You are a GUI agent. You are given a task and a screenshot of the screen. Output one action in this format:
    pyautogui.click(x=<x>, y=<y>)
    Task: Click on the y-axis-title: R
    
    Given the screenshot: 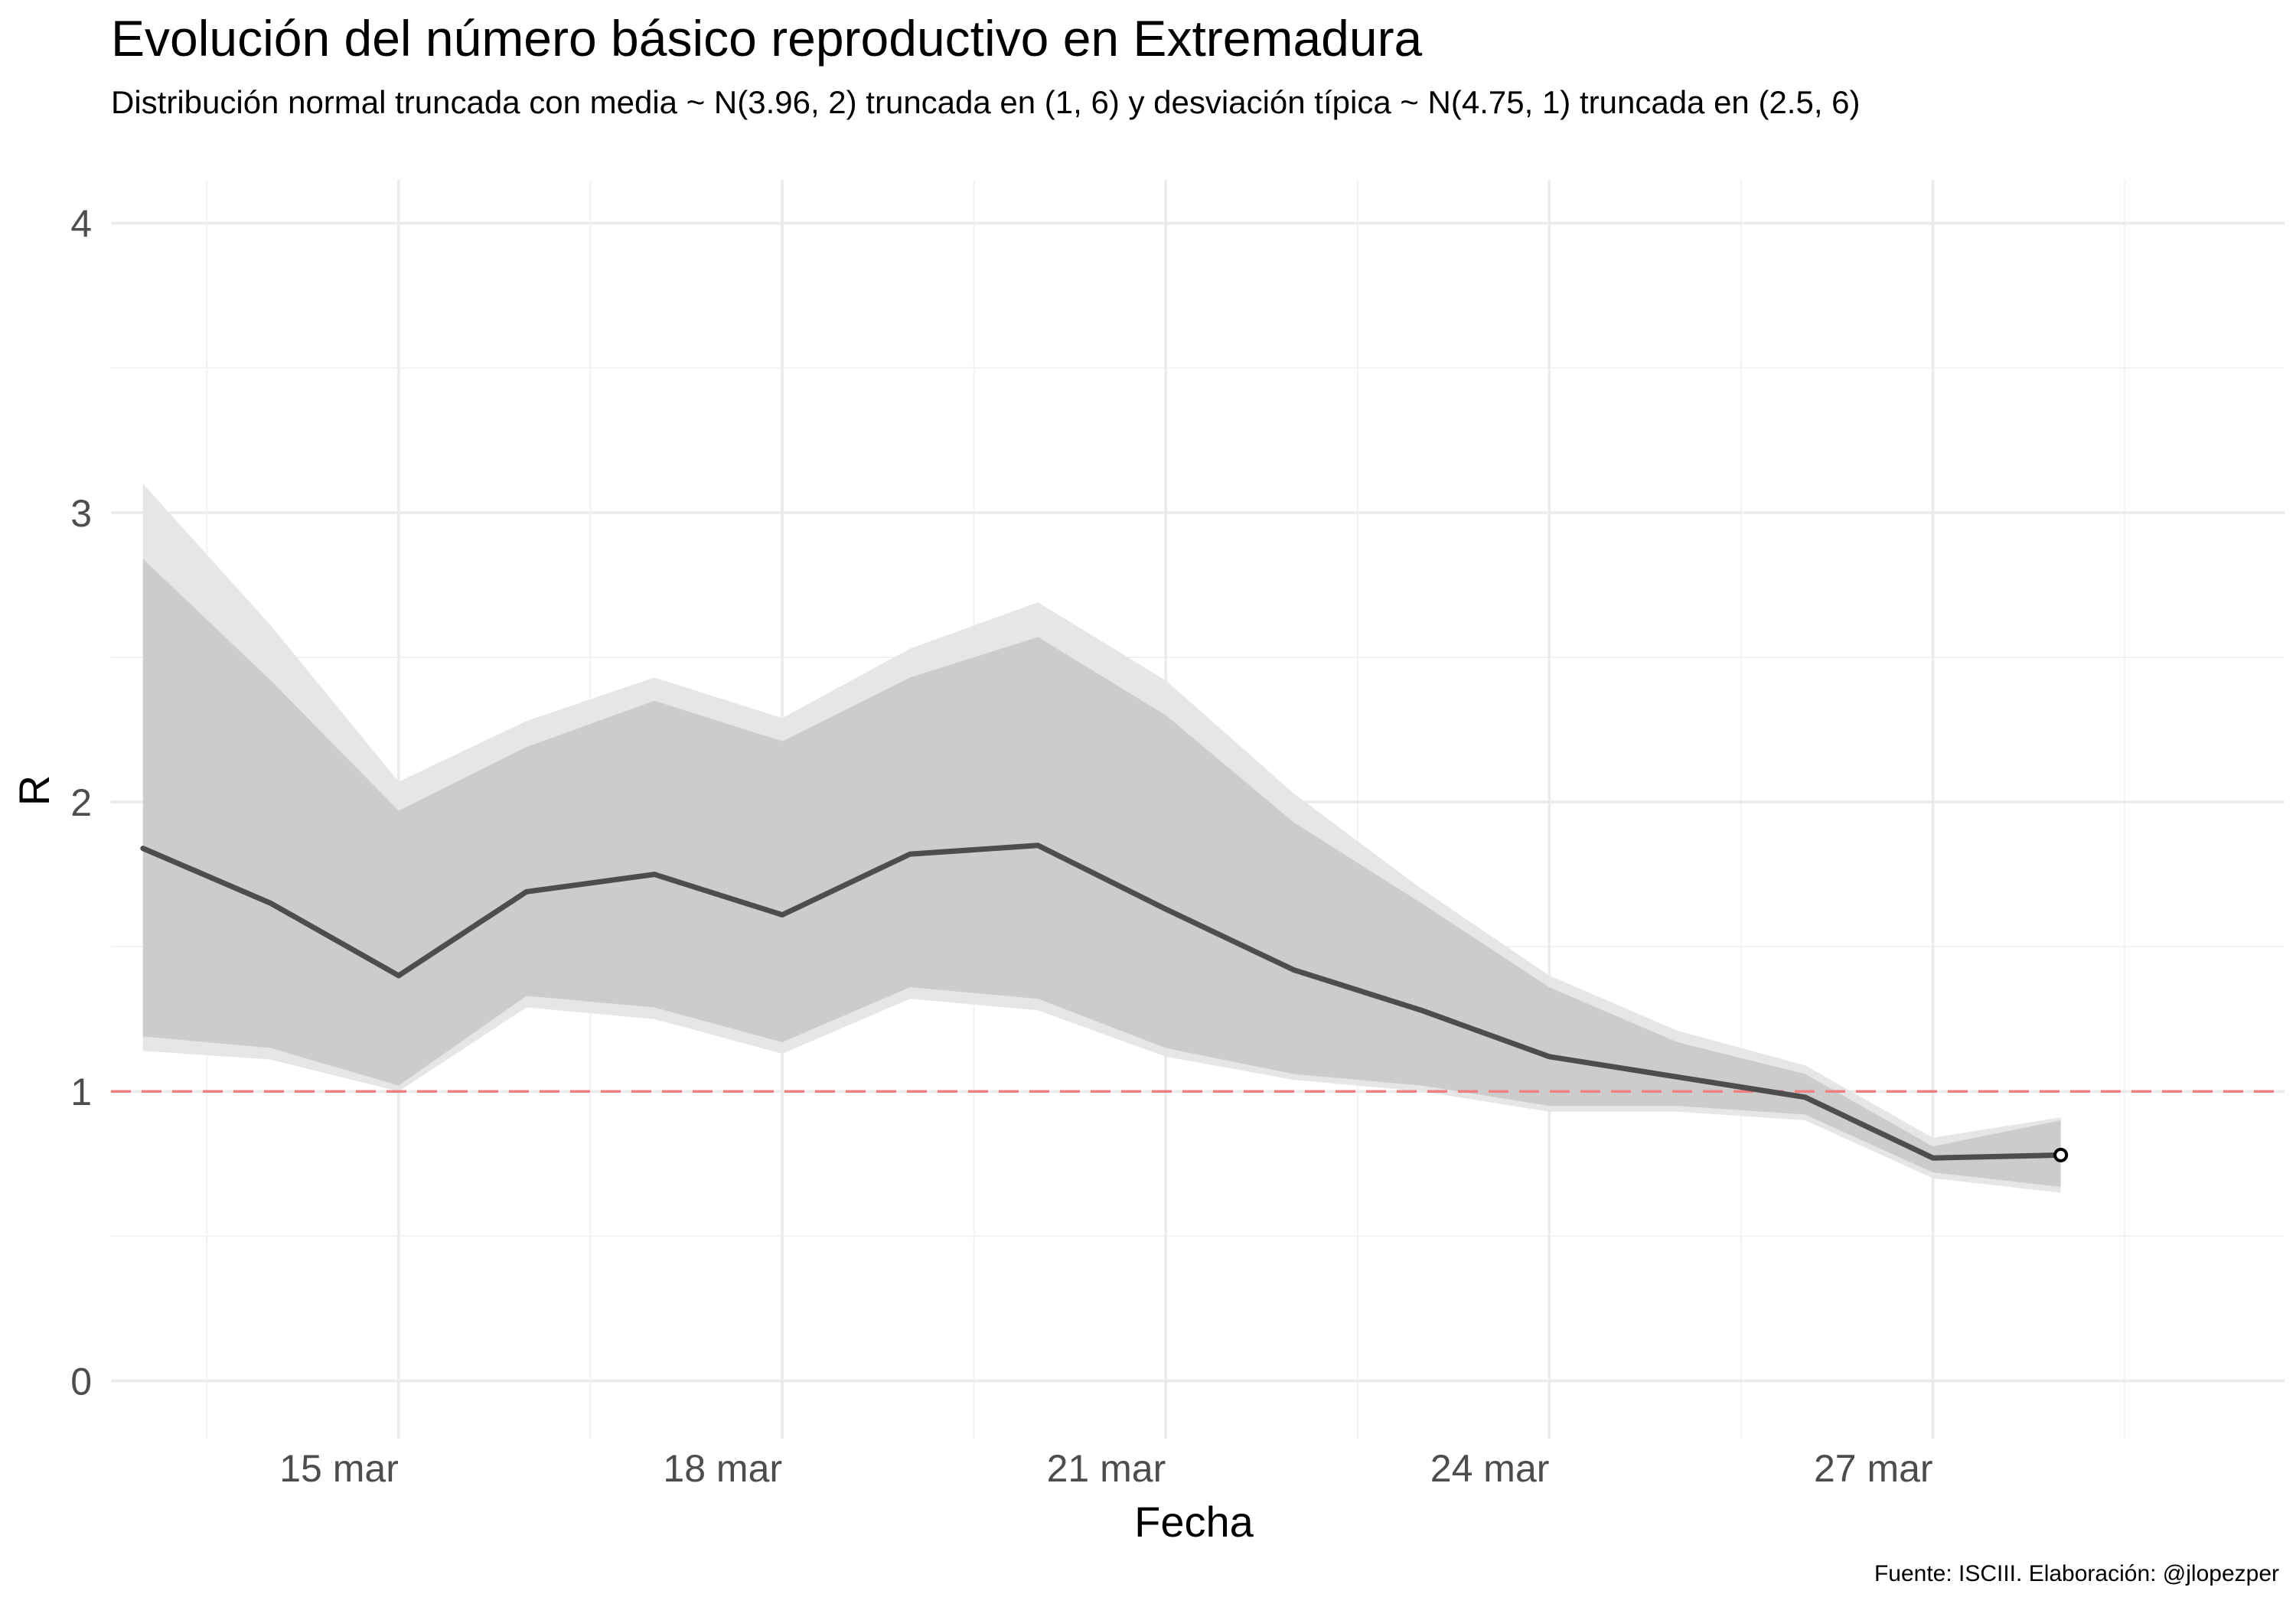 What is the action you would take?
    pyautogui.click(x=34, y=790)
    